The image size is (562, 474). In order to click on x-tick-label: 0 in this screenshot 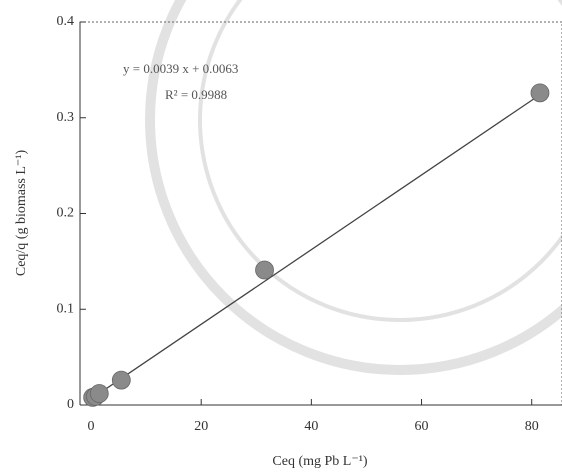, I will do `click(91, 426)`.